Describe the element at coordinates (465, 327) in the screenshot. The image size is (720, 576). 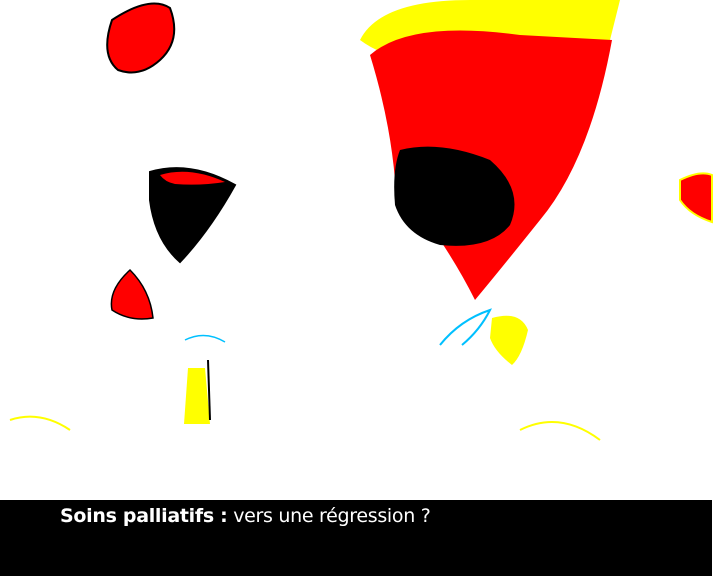
I see `cyan-speckle-center` at that location.